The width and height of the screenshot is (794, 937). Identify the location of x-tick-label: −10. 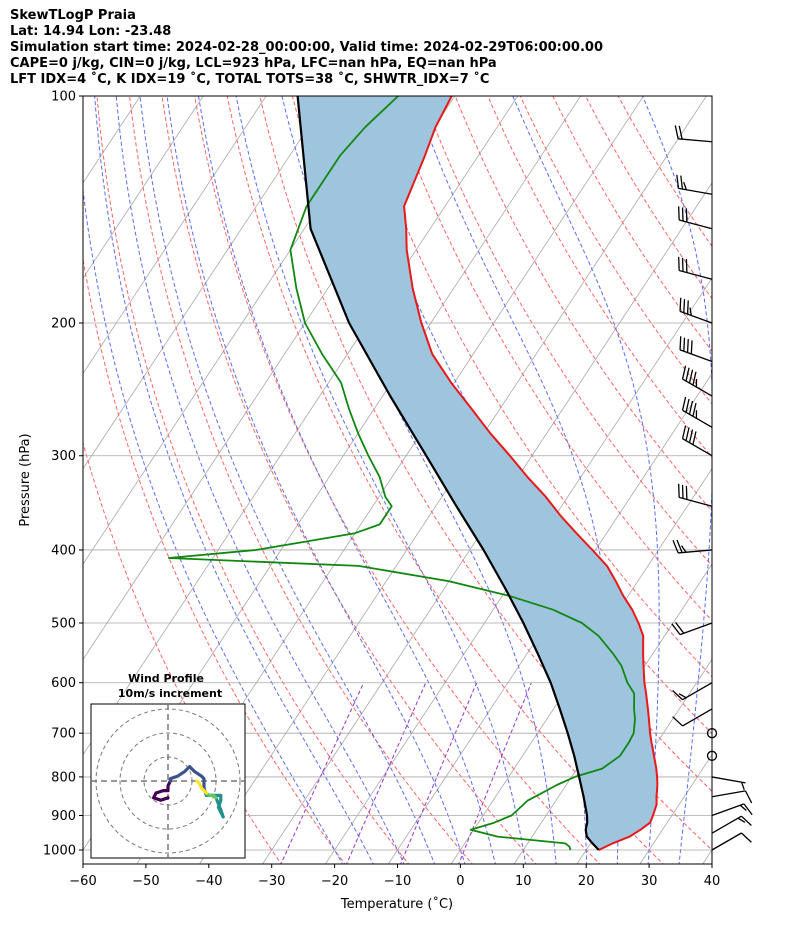
(397, 881).